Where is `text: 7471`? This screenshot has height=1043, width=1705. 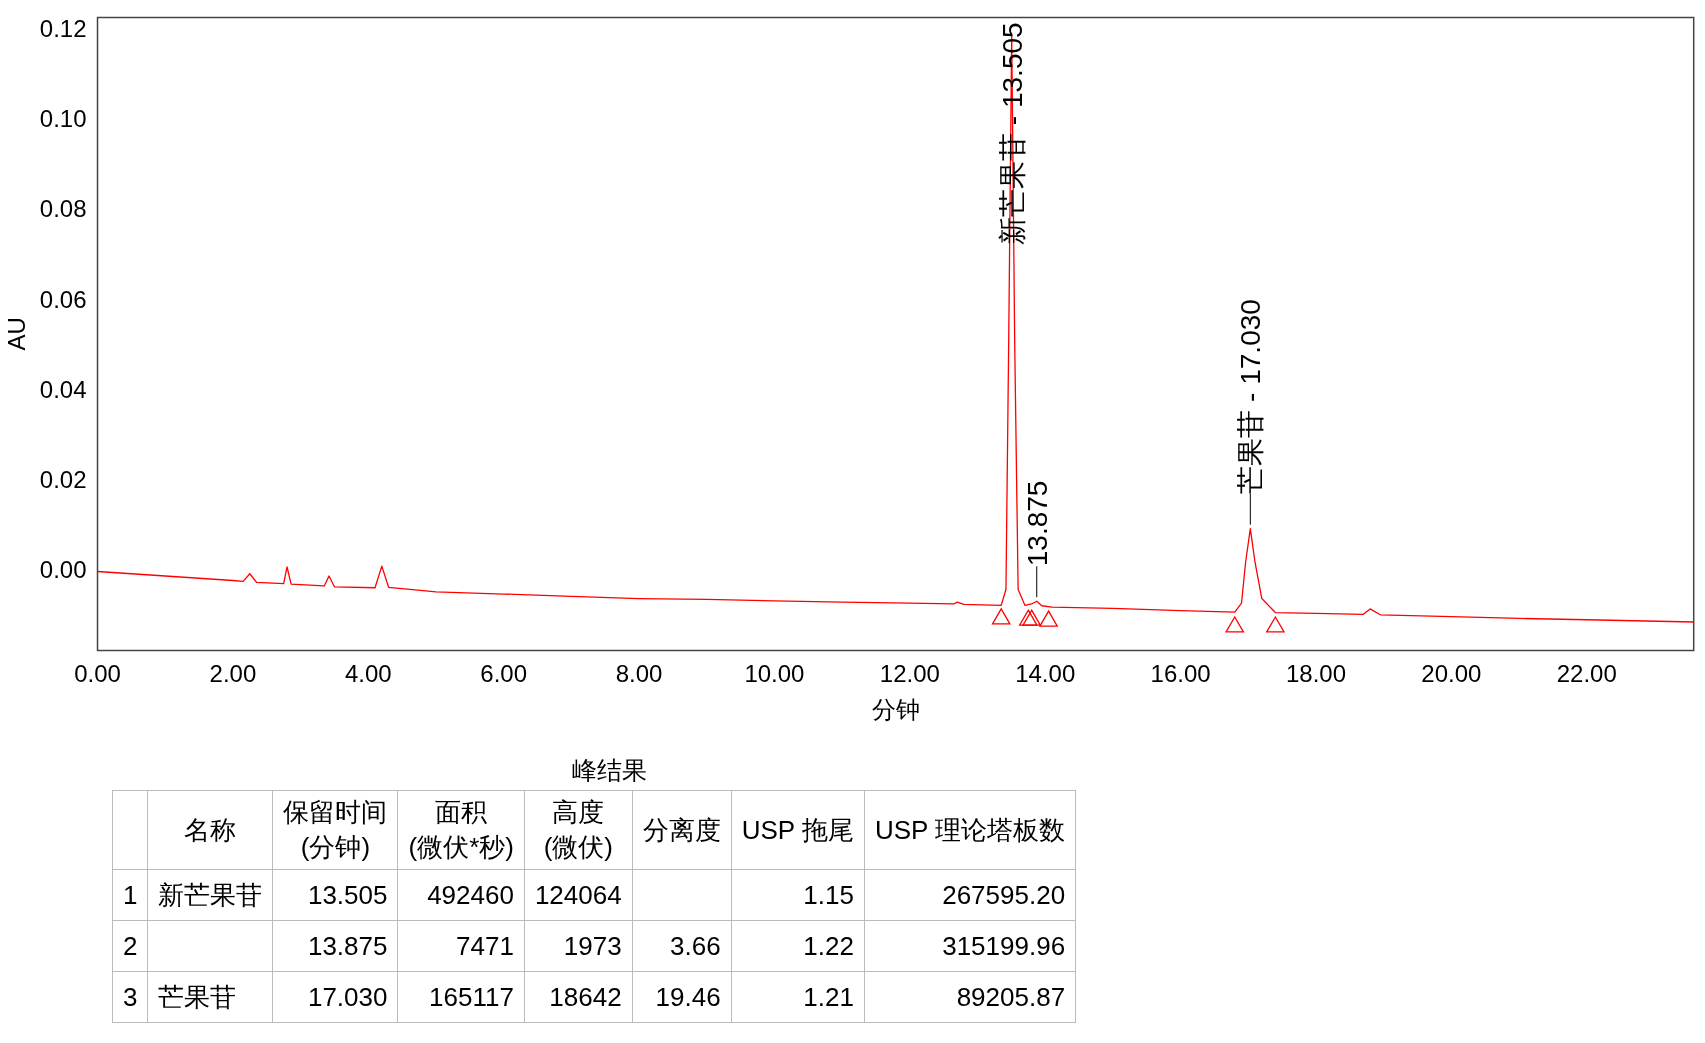 text: 7471 is located at coordinates (461, 946).